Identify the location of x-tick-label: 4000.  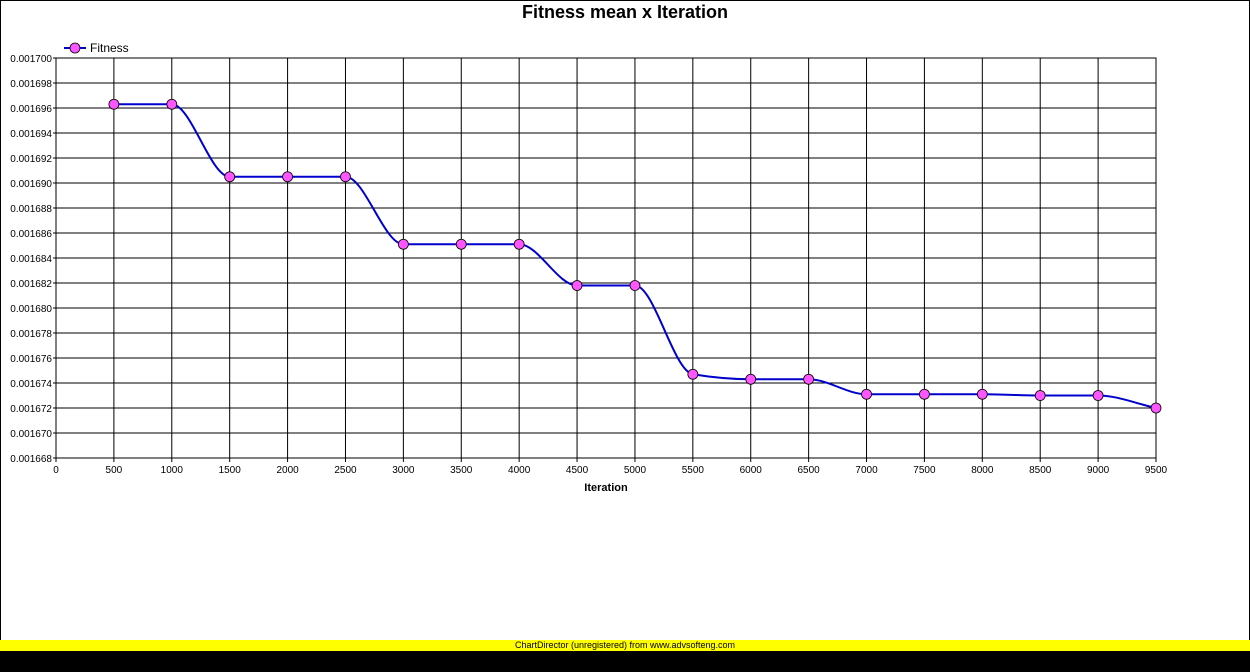
(519, 470).